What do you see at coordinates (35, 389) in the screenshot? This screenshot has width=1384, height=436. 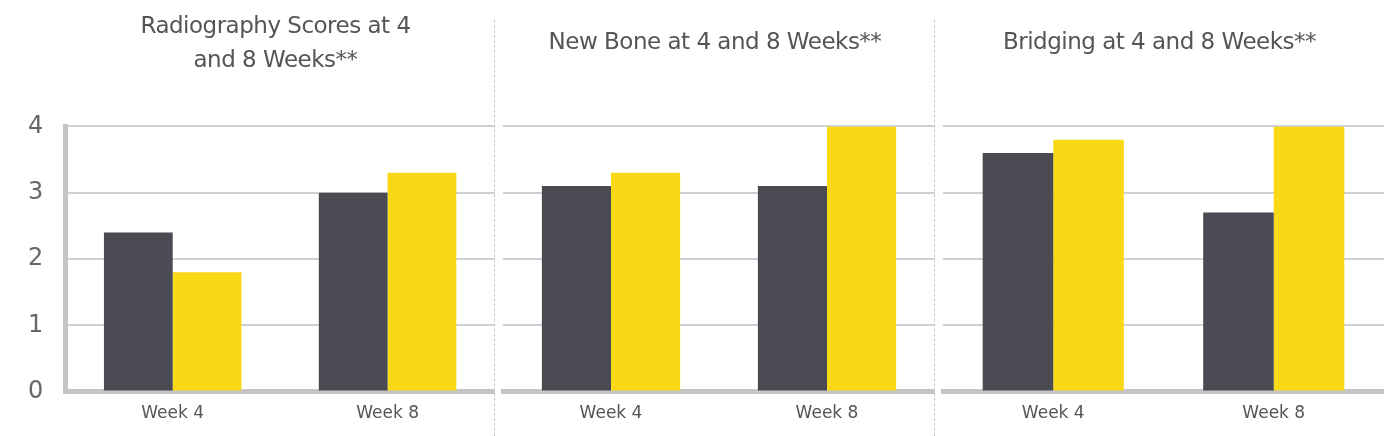 I see `y-tick-label: 0` at bounding box center [35, 389].